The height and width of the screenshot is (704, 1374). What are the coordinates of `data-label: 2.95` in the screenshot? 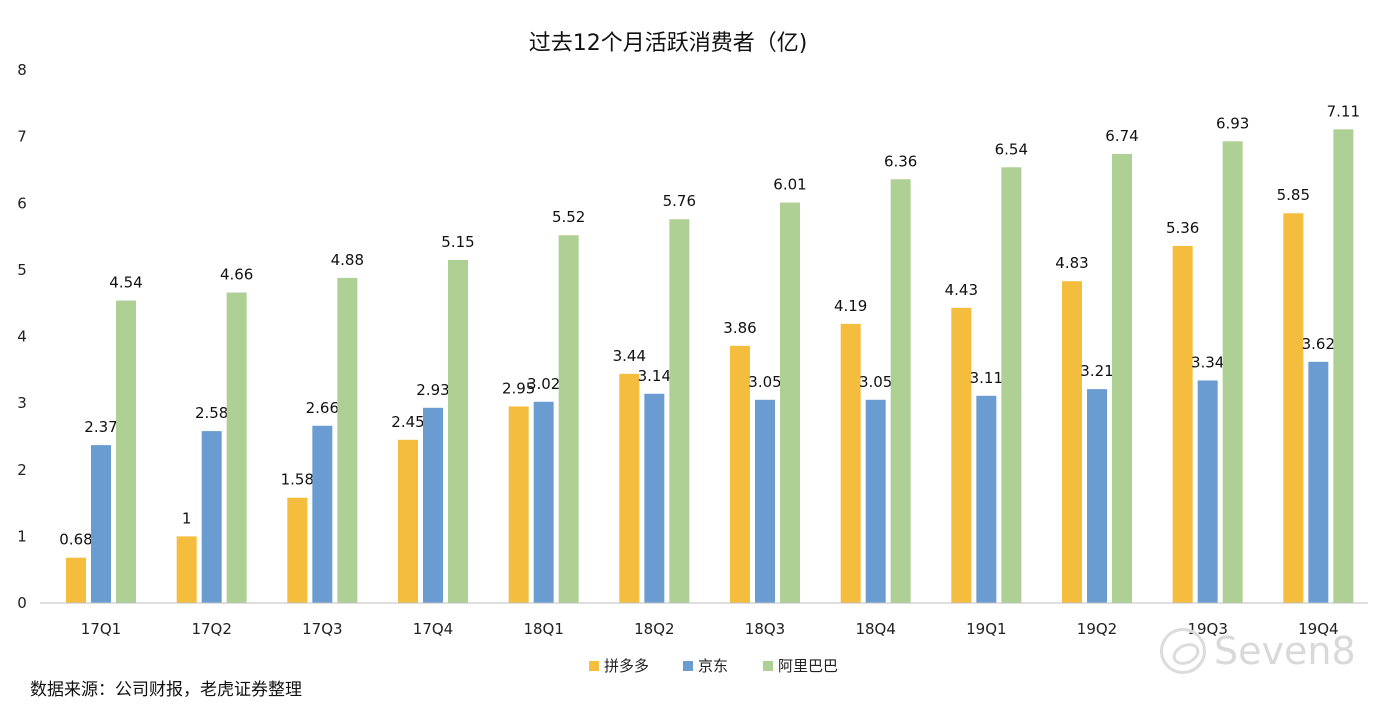 It's located at (518, 388).